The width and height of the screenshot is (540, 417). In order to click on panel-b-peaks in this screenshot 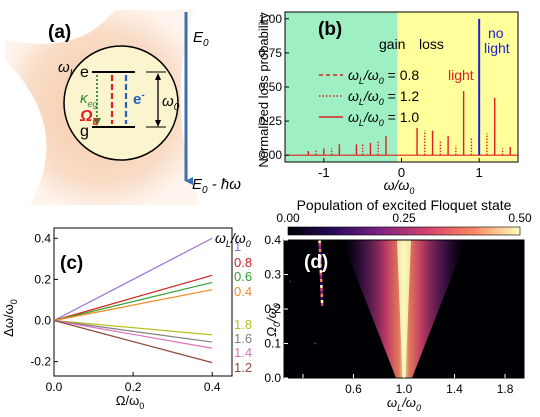, I will do `click(401, 87)`.